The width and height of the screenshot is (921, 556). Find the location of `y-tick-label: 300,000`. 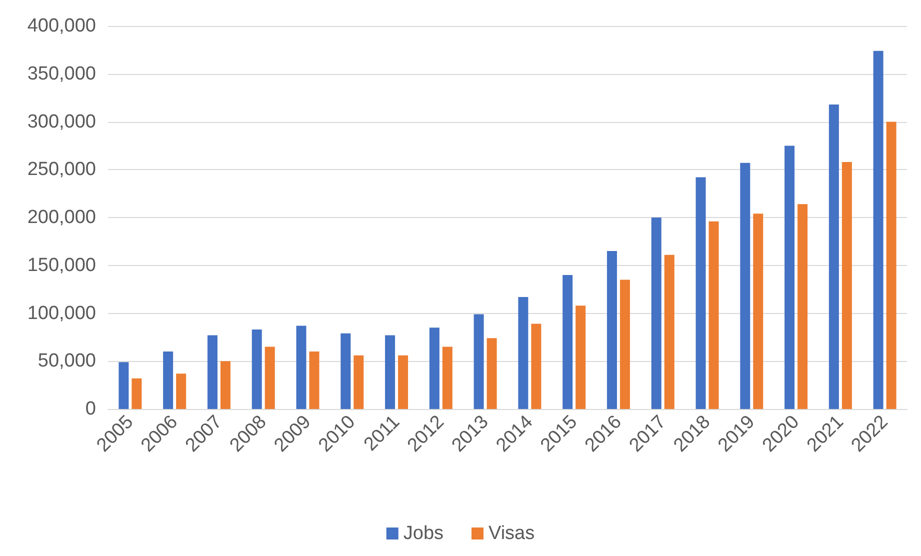

y-tick-label: 300,000 is located at coordinates (61, 121).